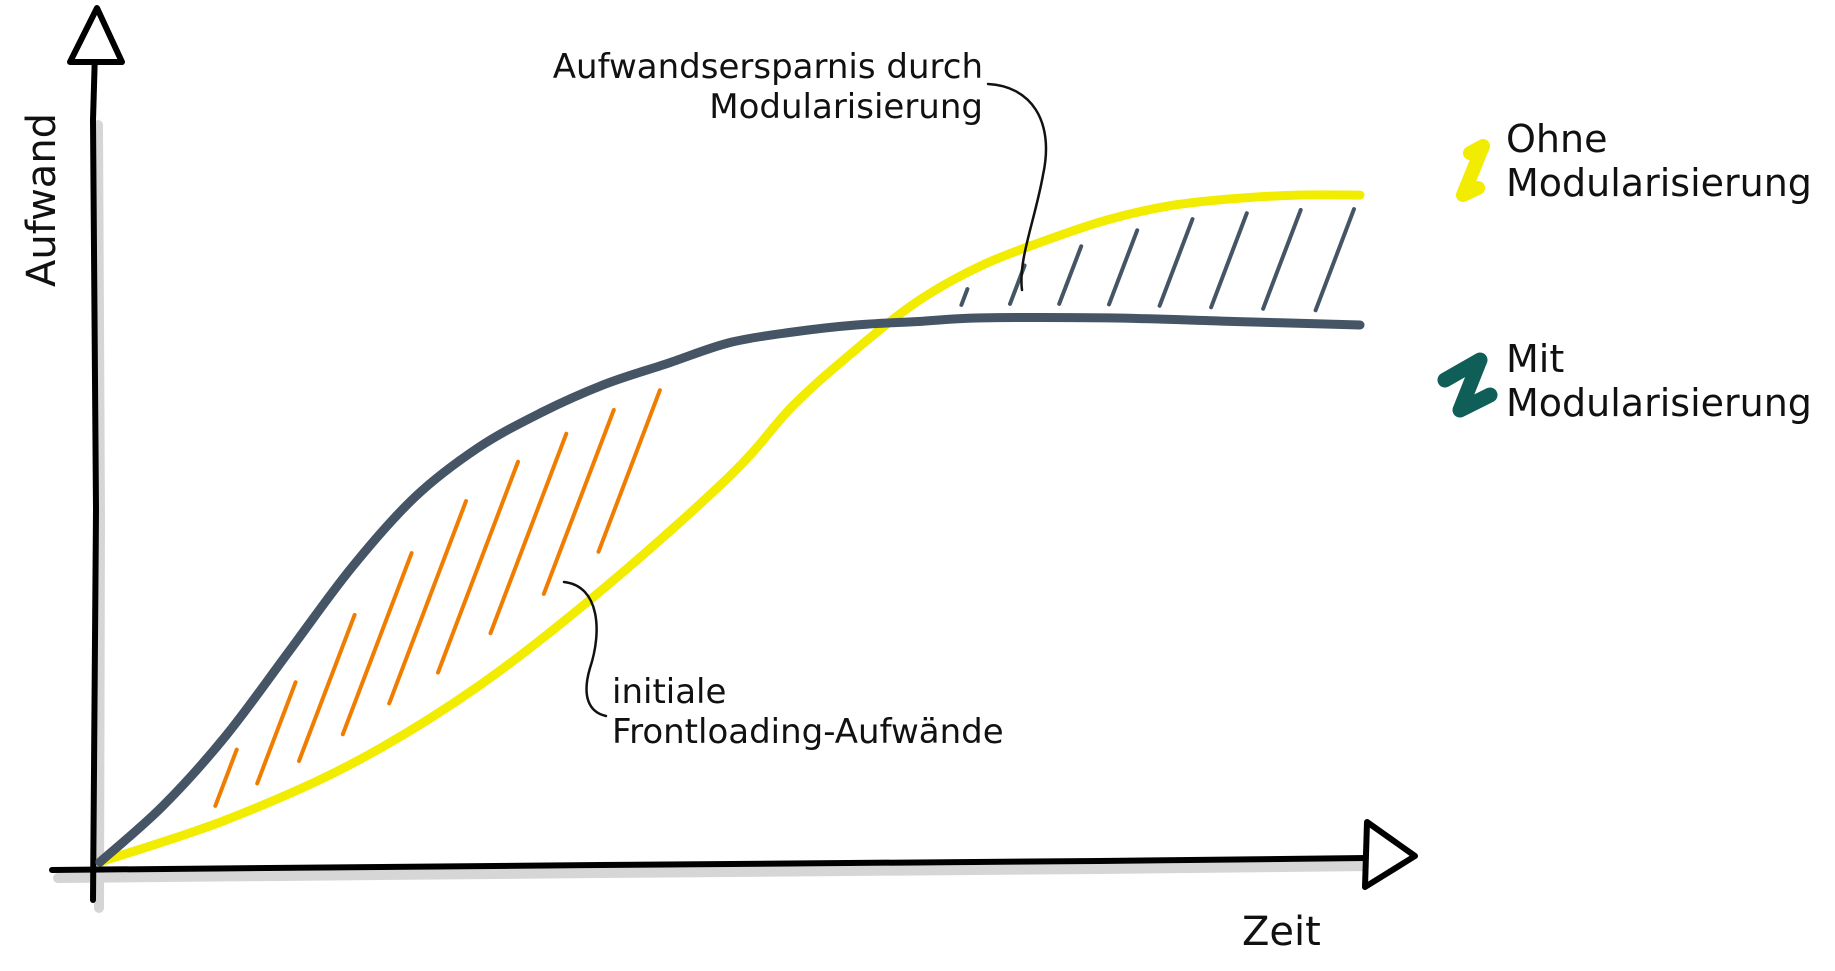 This screenshot has height=971, width=1835. Describe the element at coordinates (1467, 385) in the screenshot. I see `legend-swatch-mit` at that location.